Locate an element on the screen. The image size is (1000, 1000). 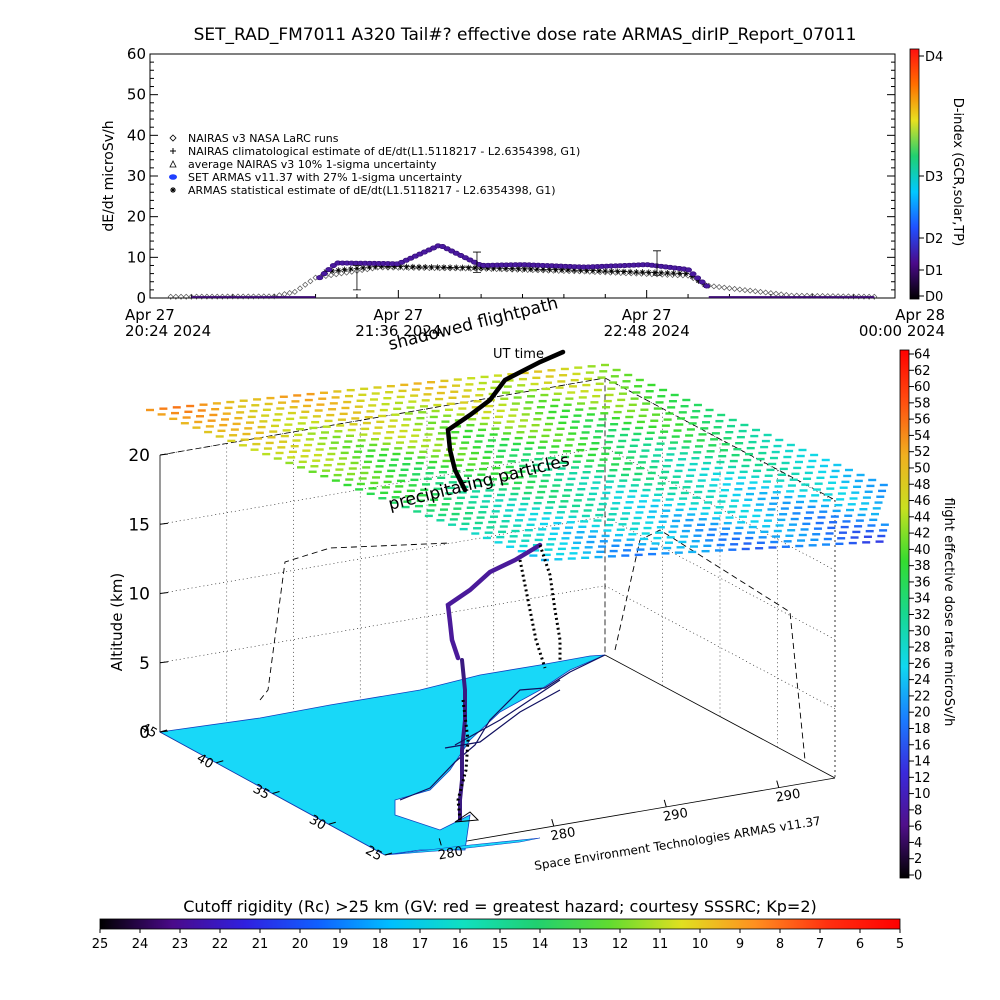
longitude-tick-label: 290 is located at coordinates (788, 796).